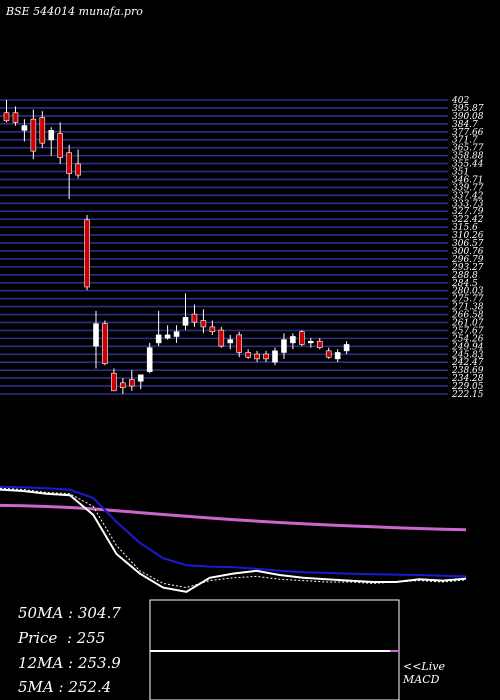 The image size is (500, 700). What do you see at coordinates (467, 260) in the screenshot?
I see `price-label: 296.79` at bounding box center [467, 260].